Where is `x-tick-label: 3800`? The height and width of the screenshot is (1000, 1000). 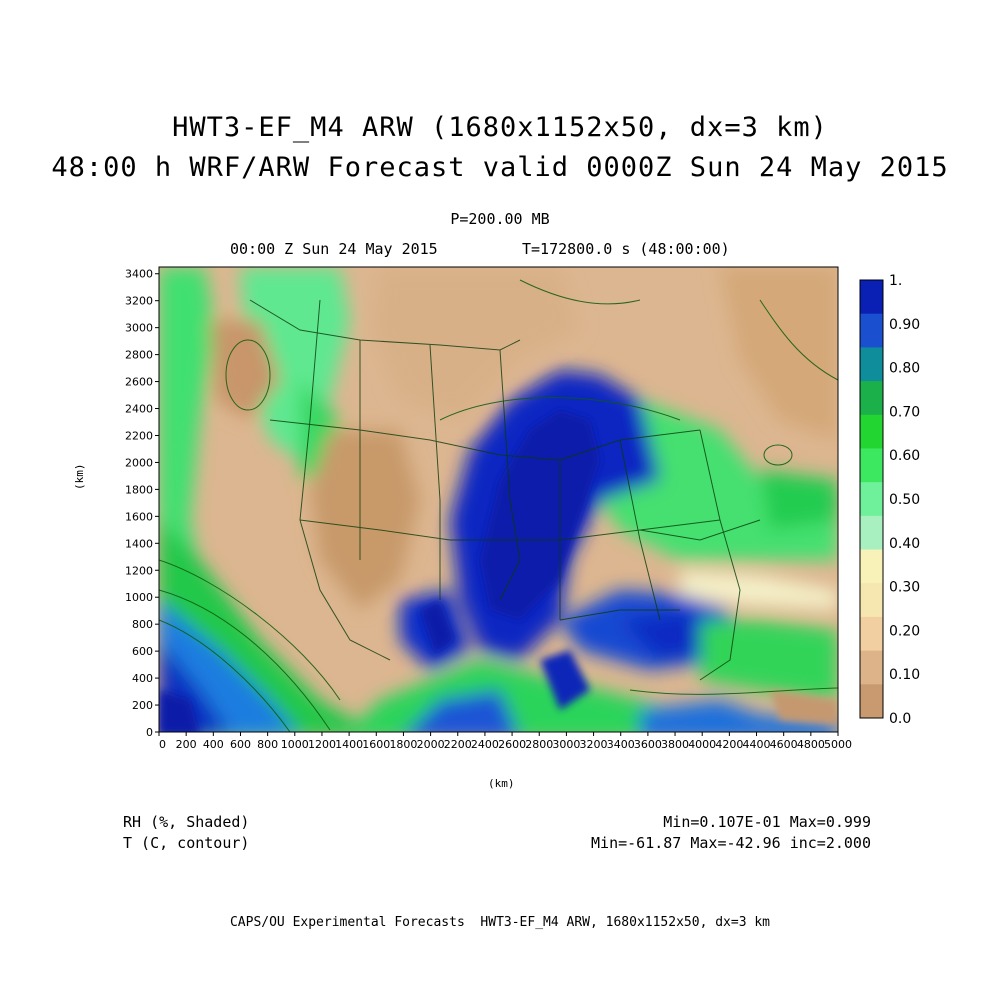 x-tick-label: 3800 is located at coordinates (675, 744).